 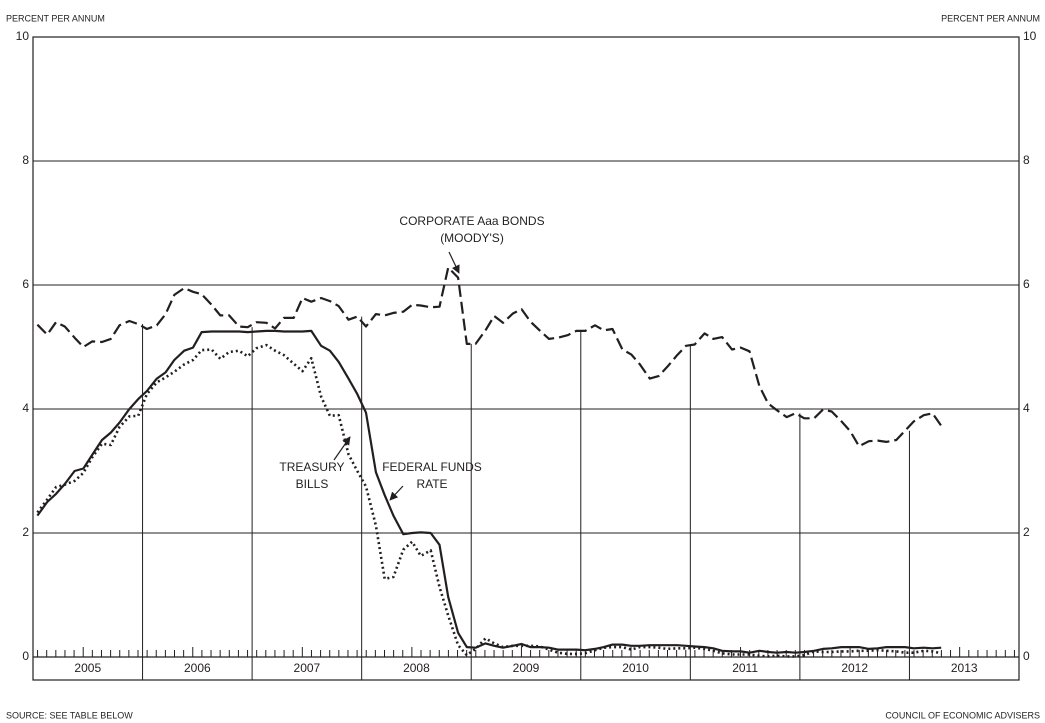 What do you see at coordinates (307, 668) in the screenshot?
I see `x-tick-label: 2007` at bounding box center [307, 668].